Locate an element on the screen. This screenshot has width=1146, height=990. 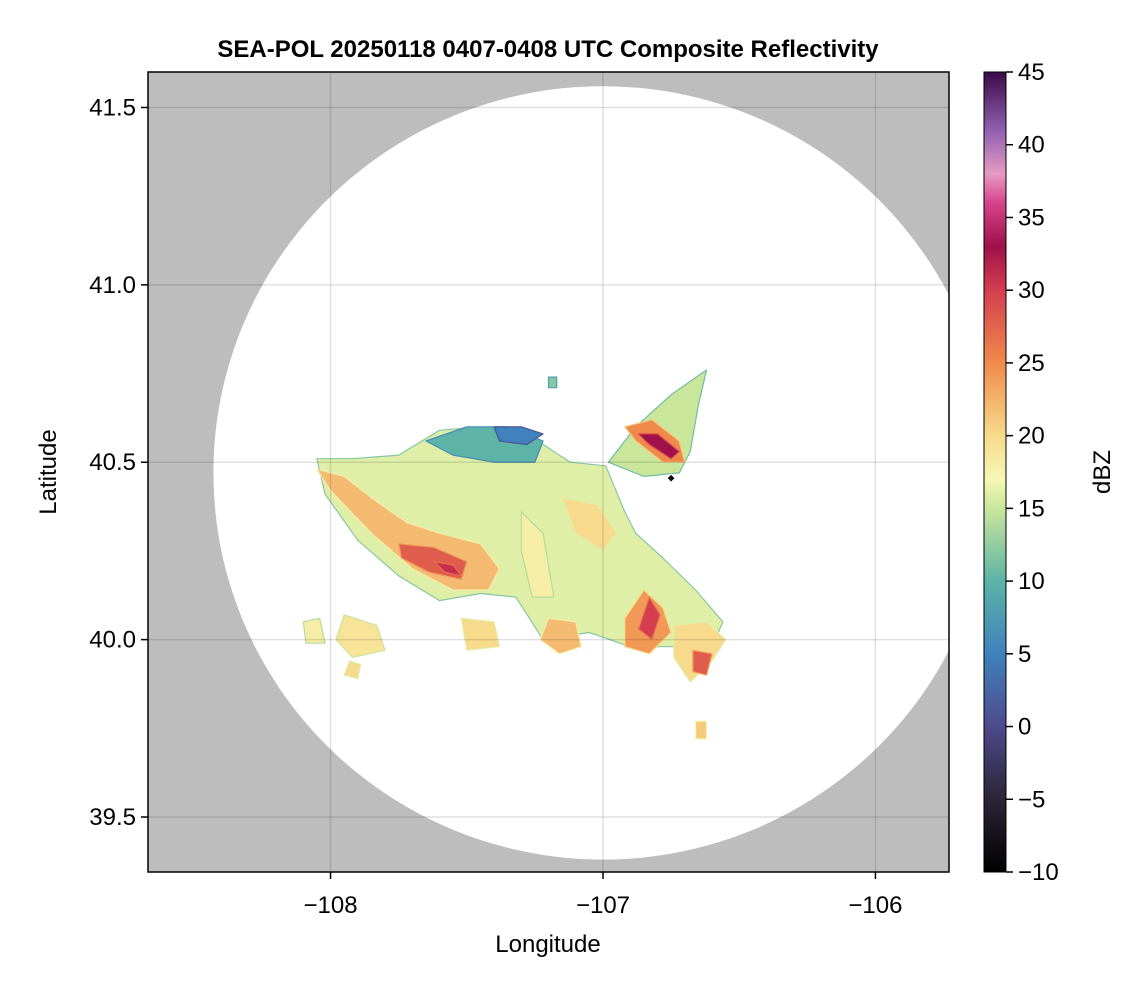
colorbar-tick-label: 25 is located at coordinates (1031, 363).